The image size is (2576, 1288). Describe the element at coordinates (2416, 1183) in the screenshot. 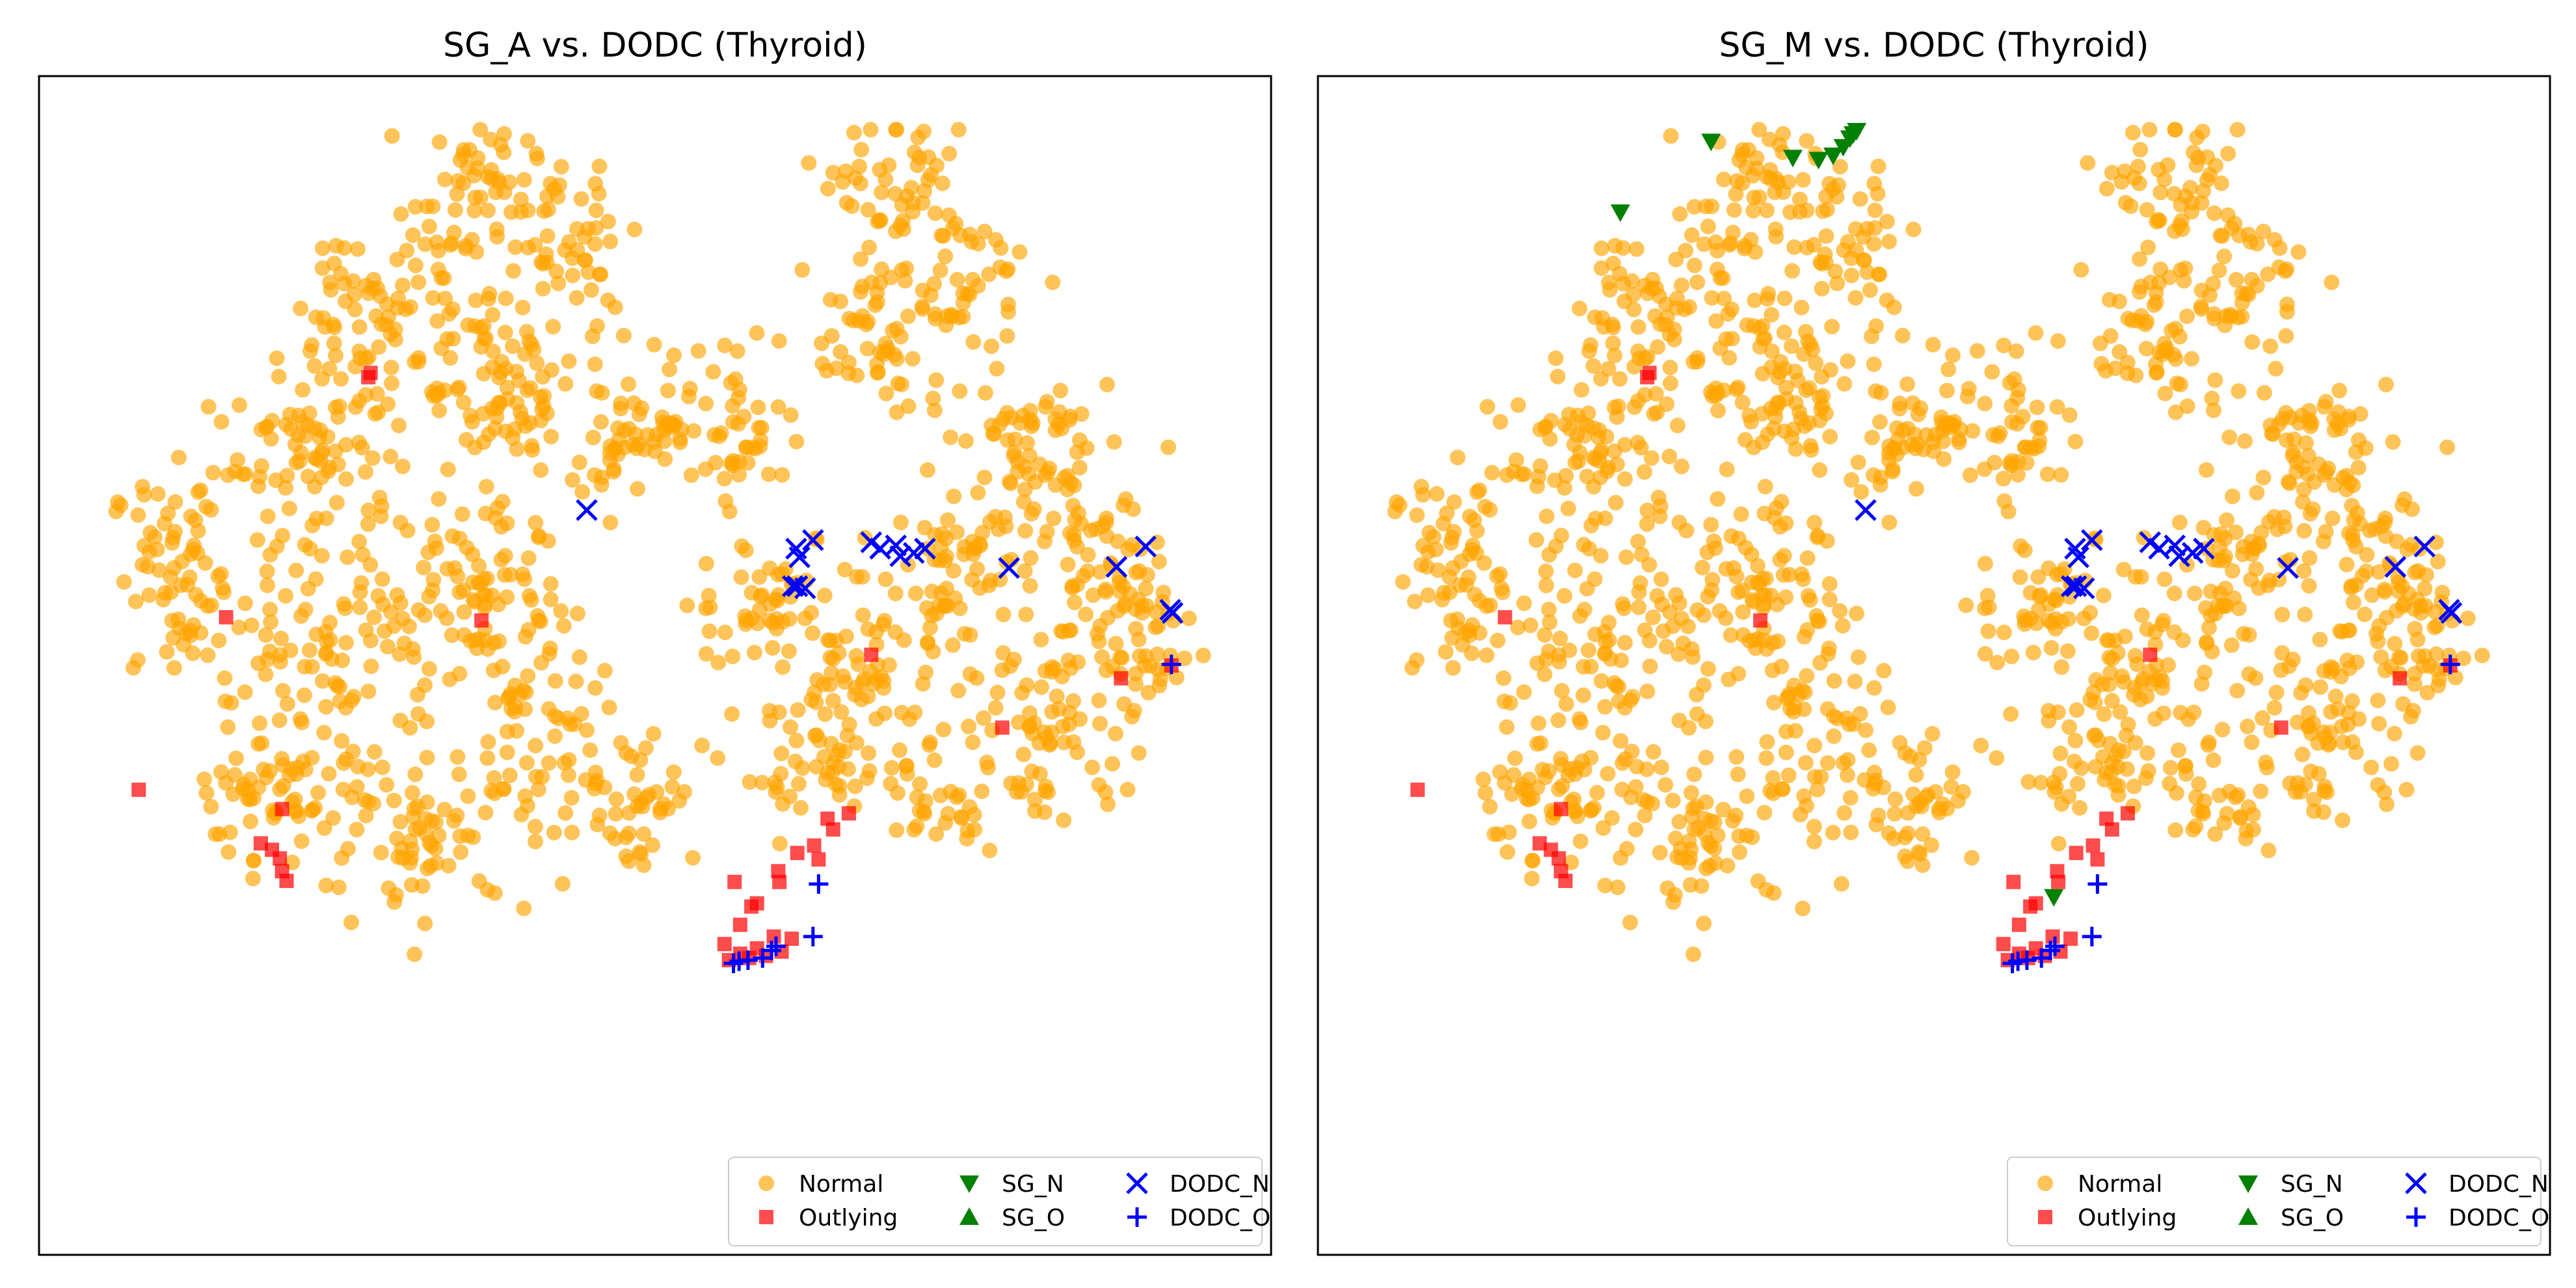

I see `legend-marker` at that location.